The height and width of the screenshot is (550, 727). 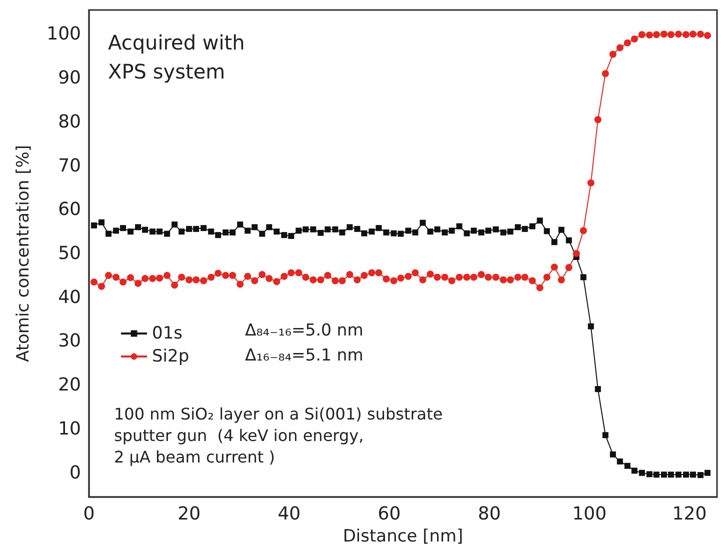 I want to click on annotation: 100 nm SiO₂ layer on a Si(001) substrate sputter gun (4 keV ion energy, 2 µA beam current ), so click(x=278, y=435).